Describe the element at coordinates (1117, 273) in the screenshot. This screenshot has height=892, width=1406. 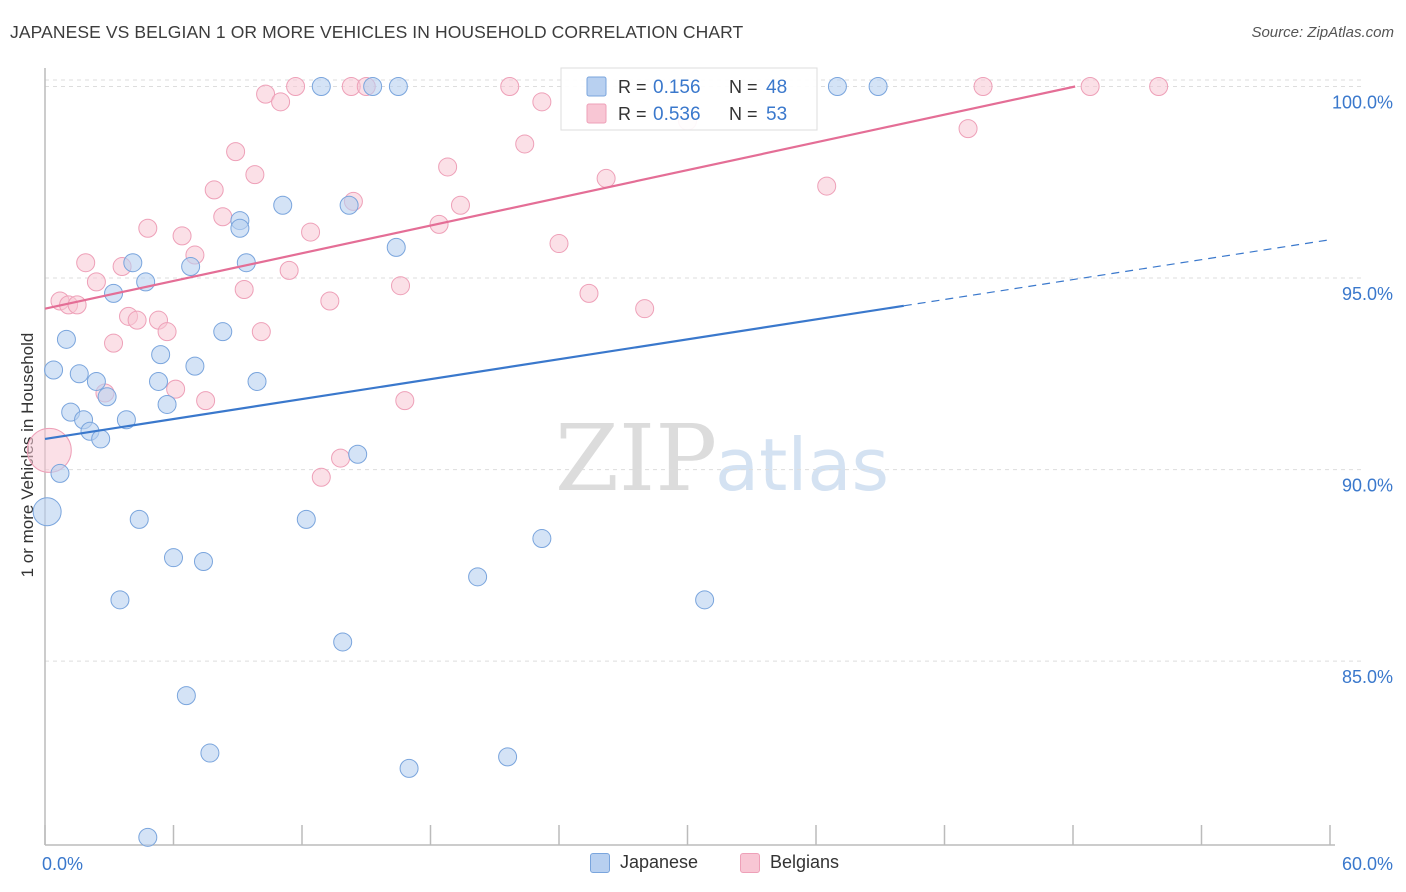
I see `japanese-trend-extension` at that location.